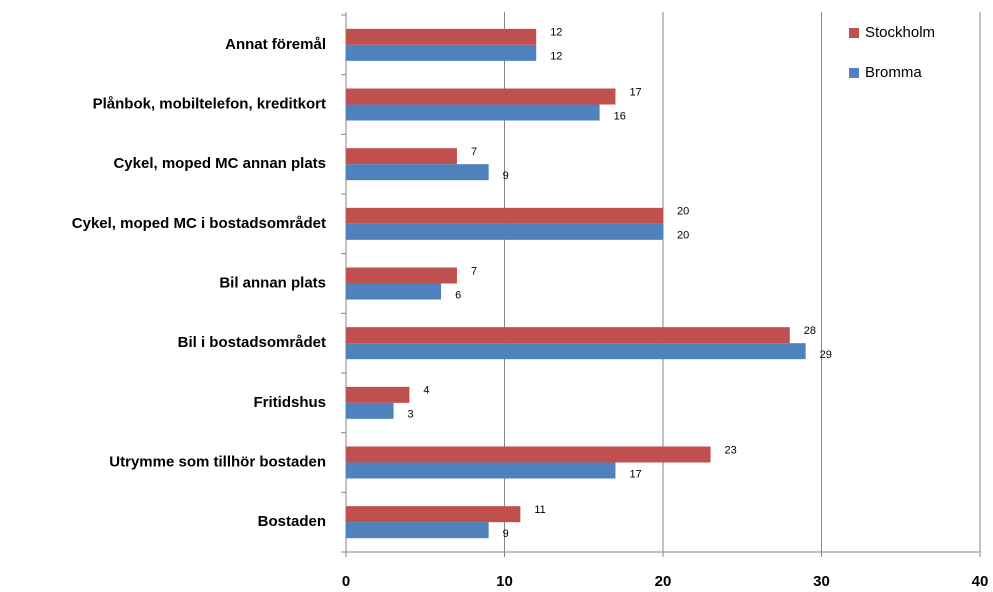  I want to click on value-label: 4, so click(426, 391).